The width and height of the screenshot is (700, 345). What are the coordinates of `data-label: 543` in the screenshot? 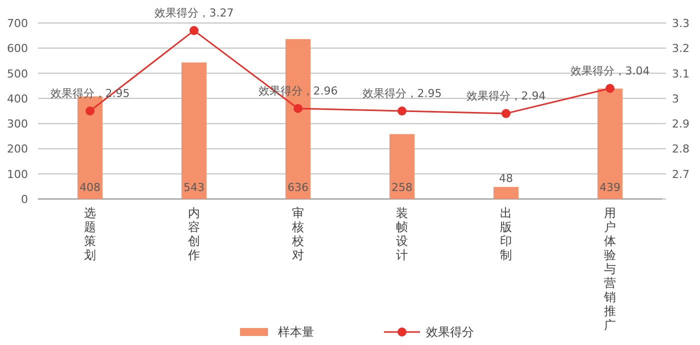 It's located at (194, 187).